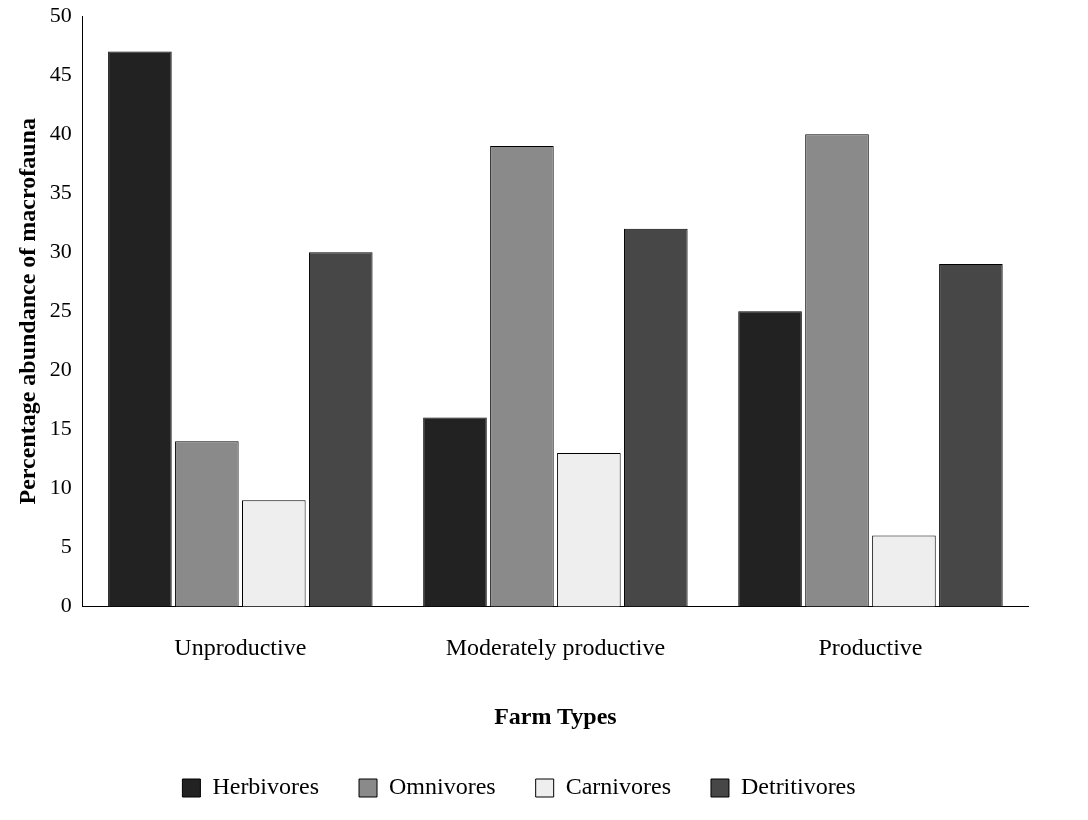  Describe the element at coordinates (240, 647) in the screenshot. I see `x-tick-label: Unproductive` at that location.